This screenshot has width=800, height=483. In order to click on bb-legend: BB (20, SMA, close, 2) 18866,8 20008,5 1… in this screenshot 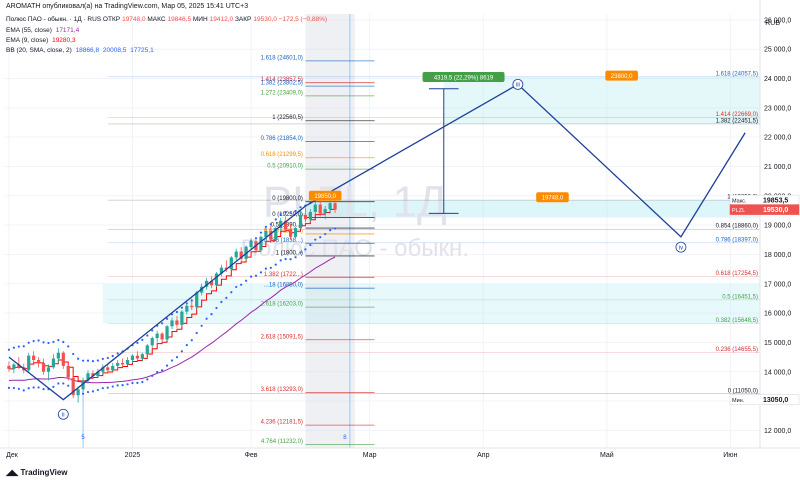, I will do `click(80, 50)`.